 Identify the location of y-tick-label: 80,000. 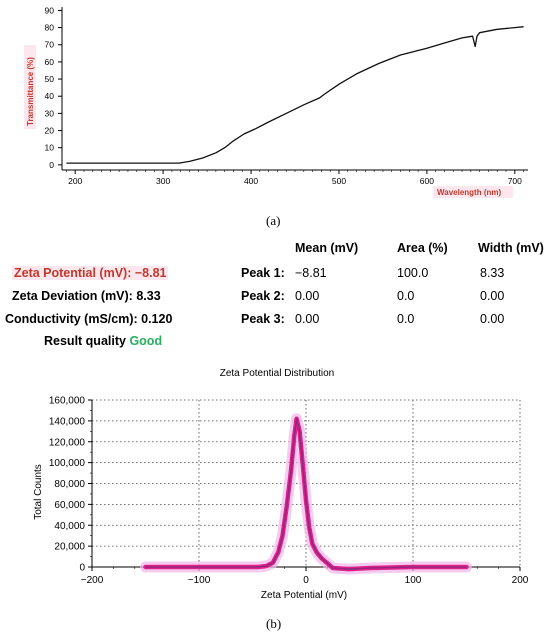
(69, 484).